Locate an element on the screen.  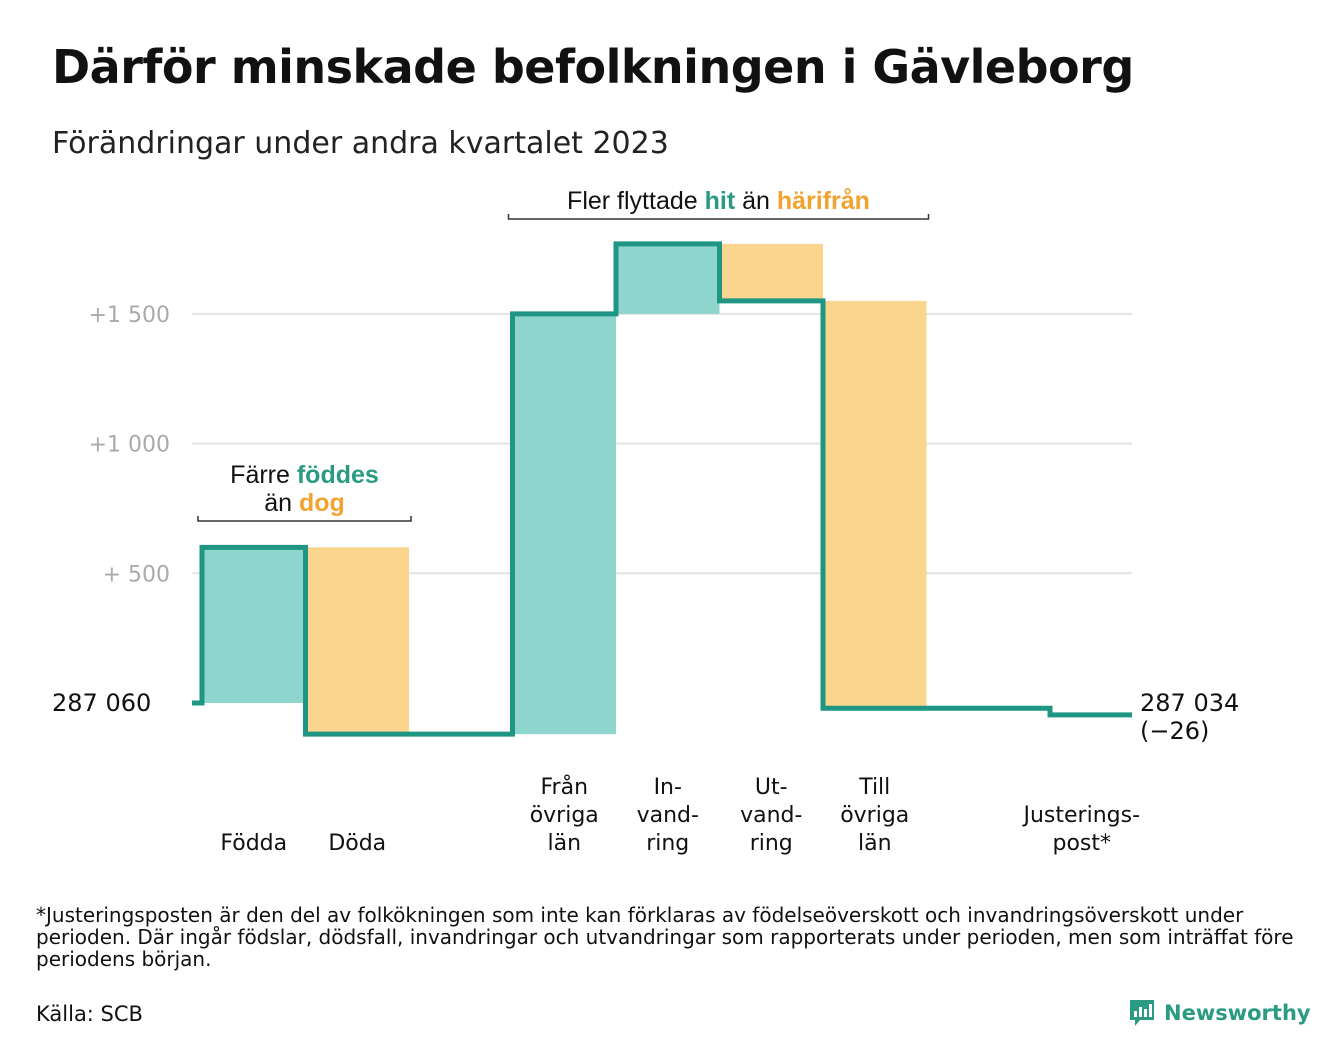
annotation-text: Färre föddes is located at coordinates (304, 475).